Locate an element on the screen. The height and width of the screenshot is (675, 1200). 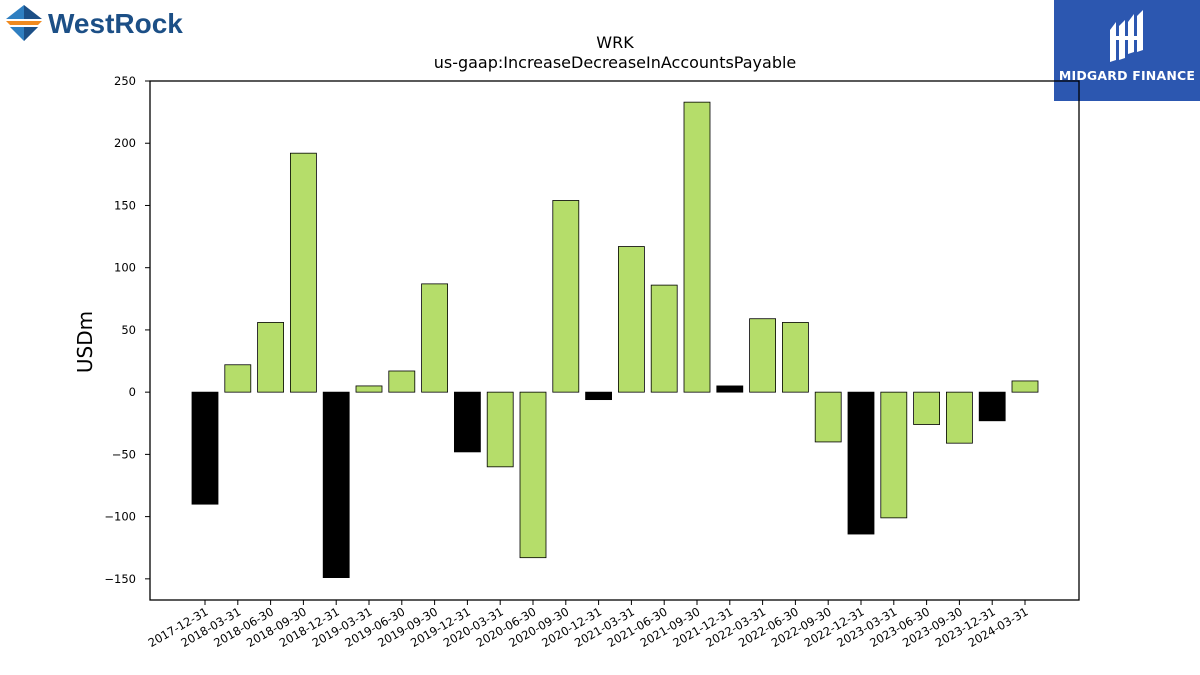
westrock-logo: WestRock is located at coordinates (94, 24).